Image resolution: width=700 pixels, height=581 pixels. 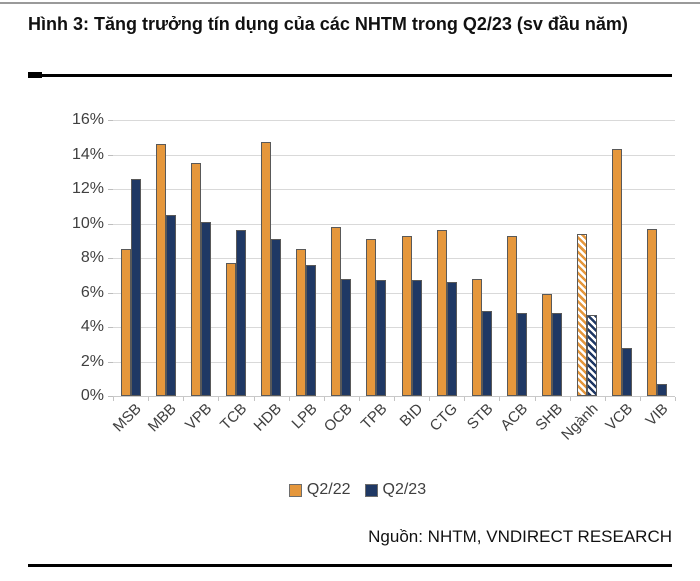 What do you see at coordinates (304, 416) in the screenshot?
I see `x-axis-label-LPB: LPB` at bounding box center [304, 416].